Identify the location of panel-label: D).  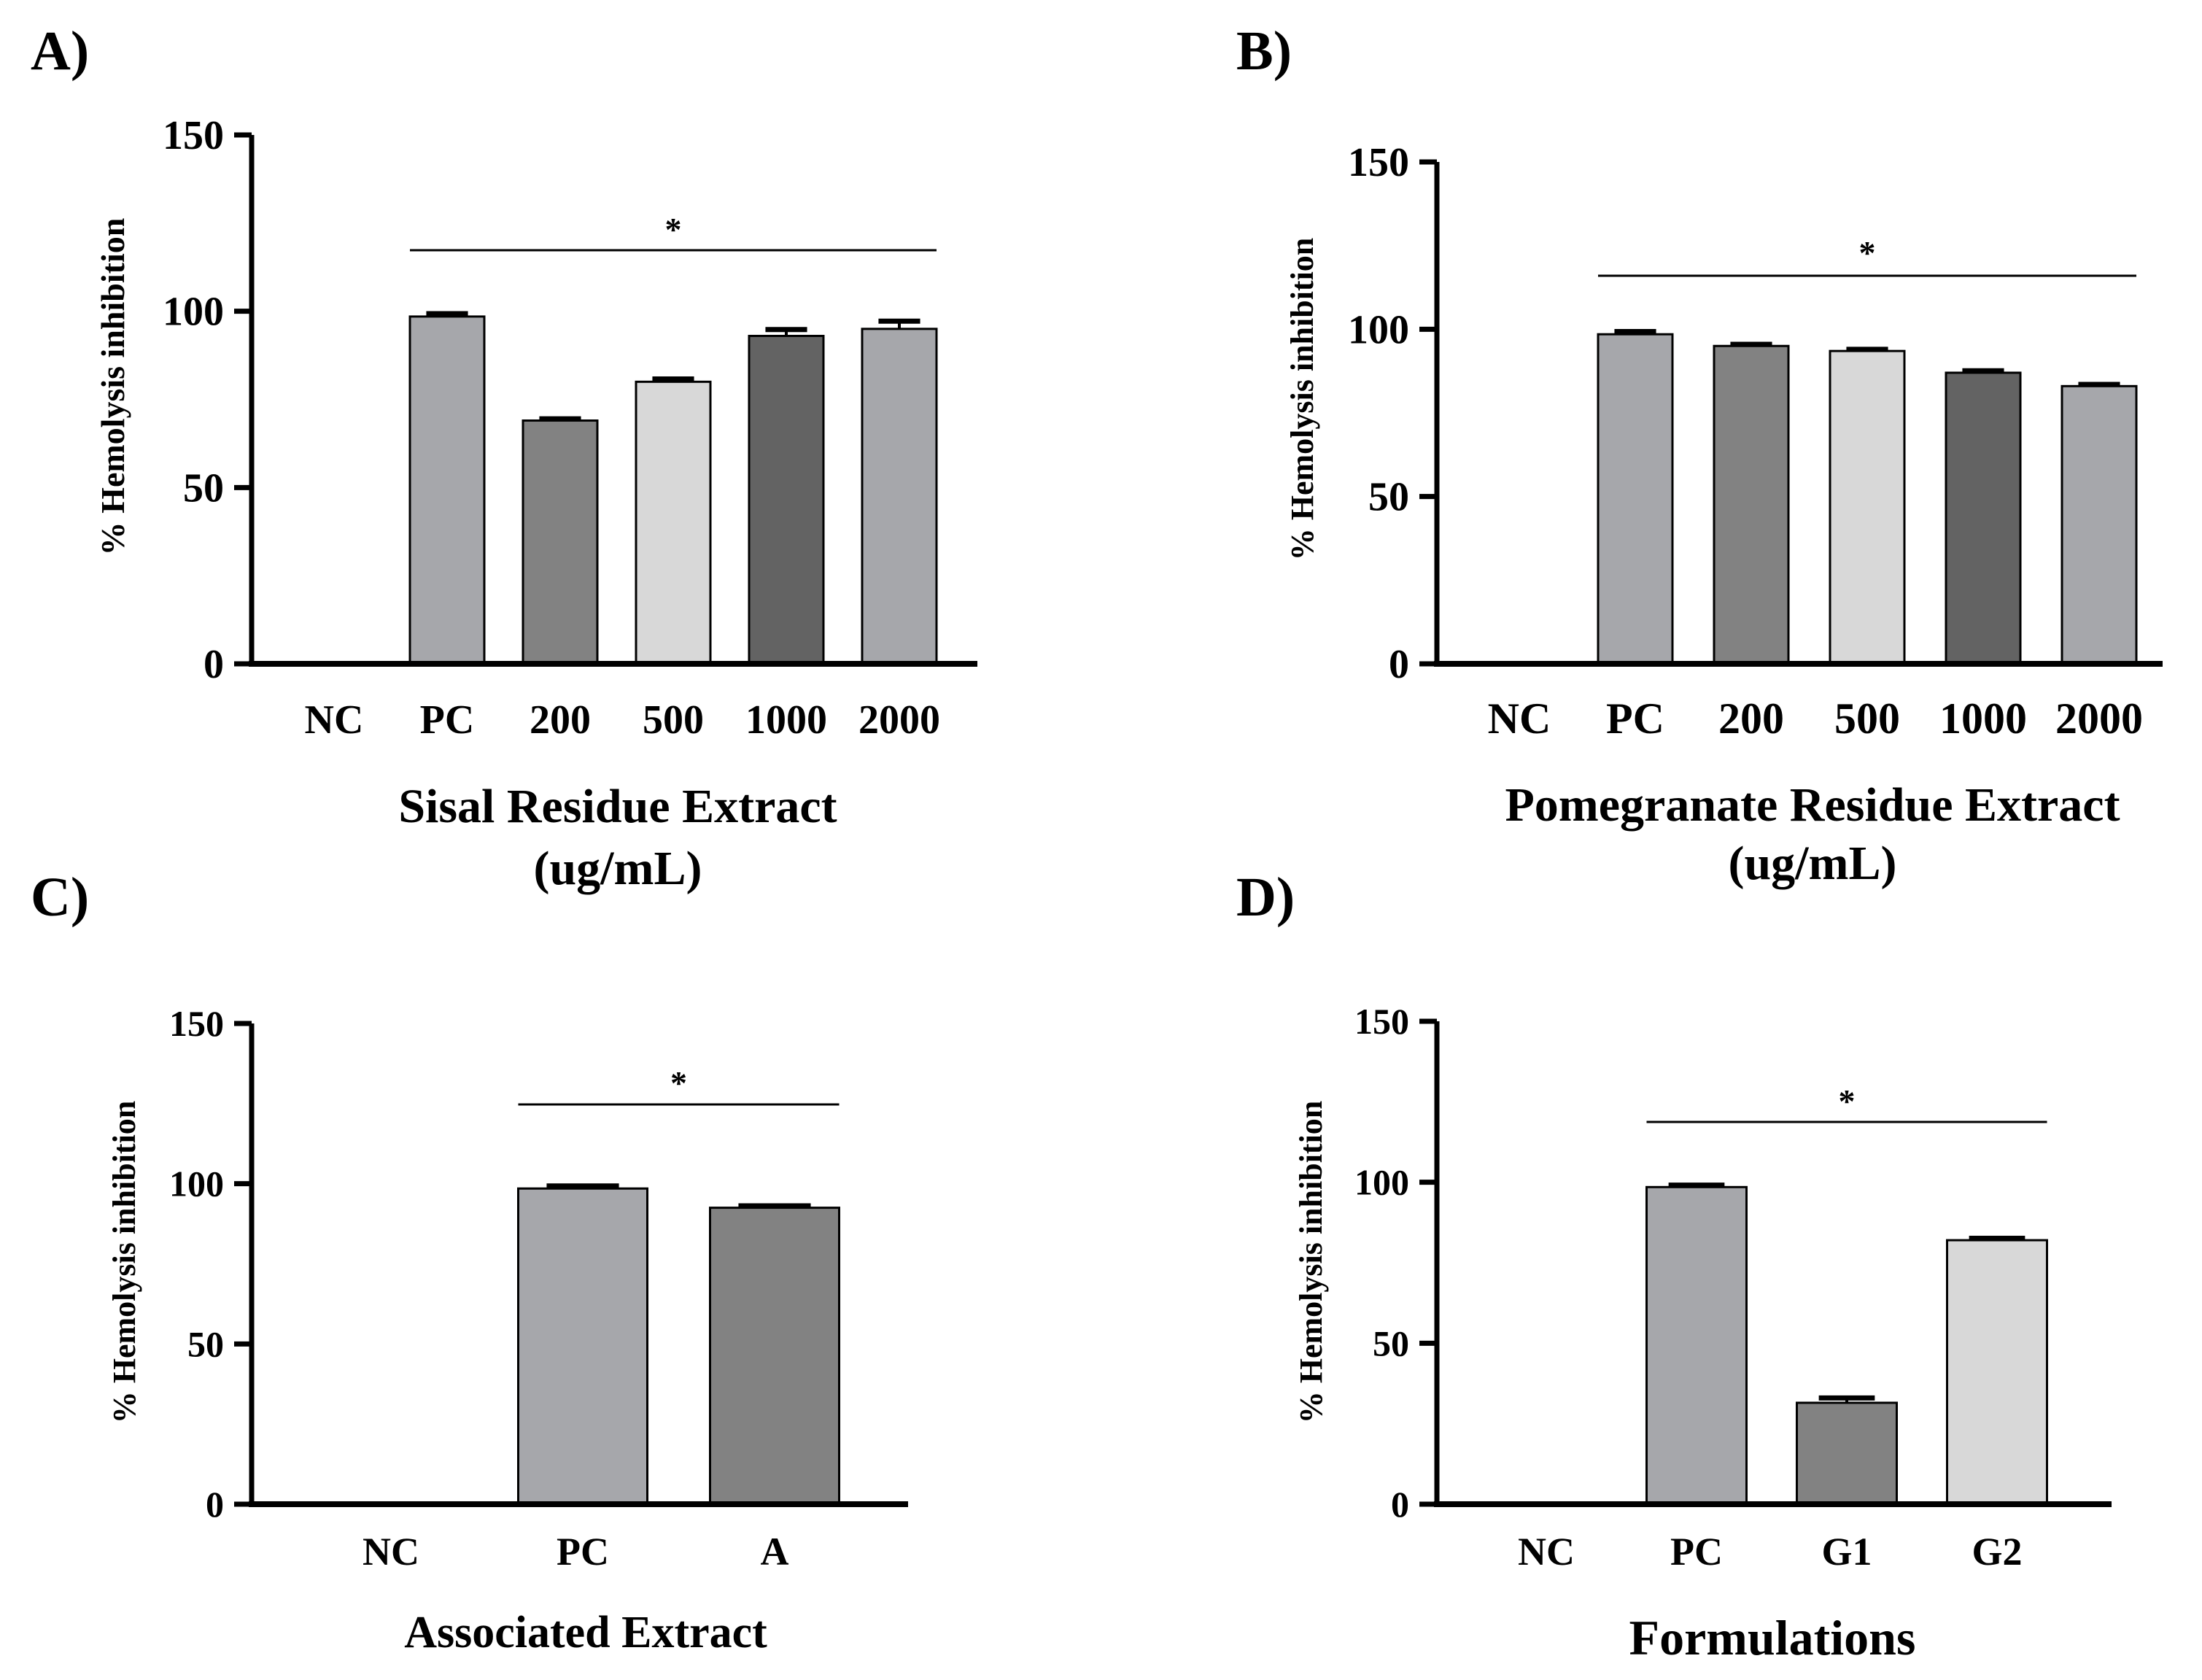
(1266, 897).